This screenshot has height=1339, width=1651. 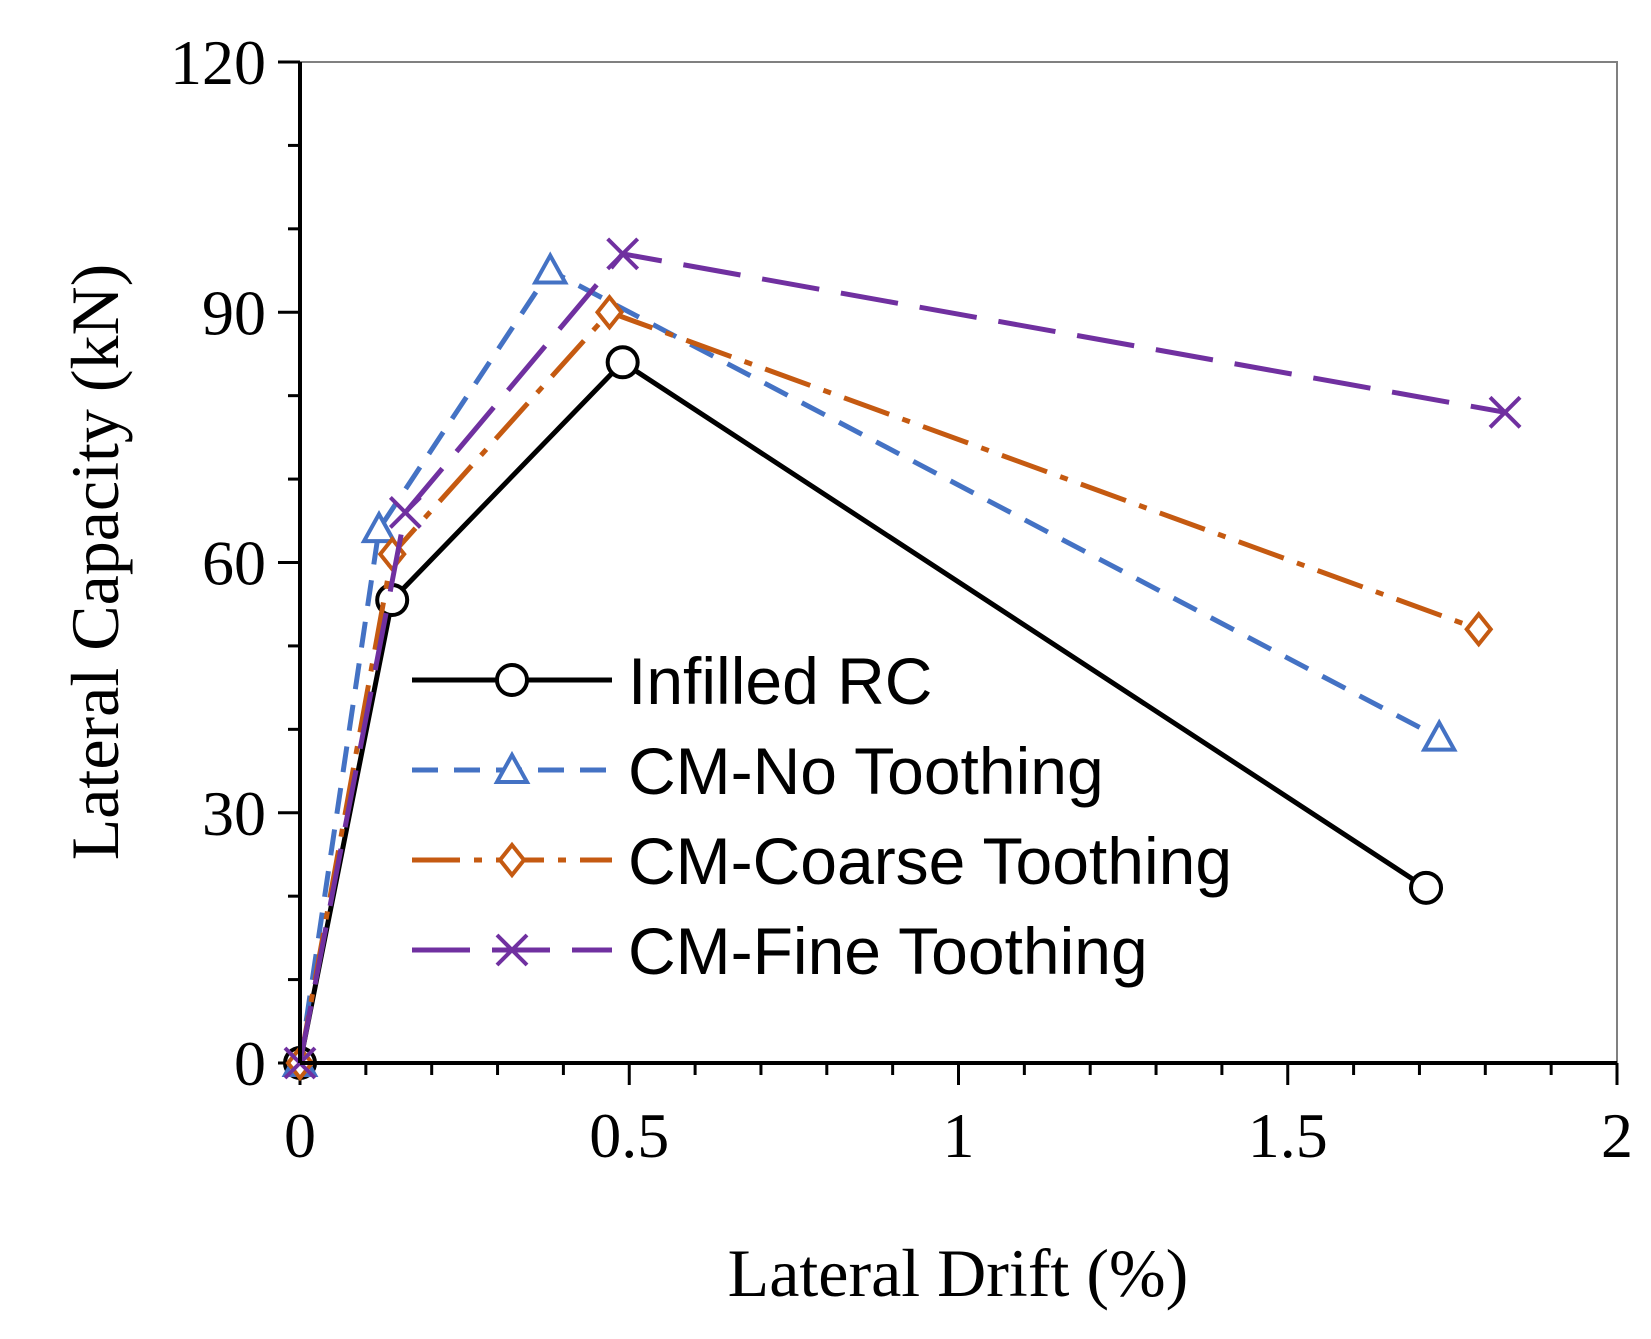 What do you see at coordinates (1288, 1135) in the screenshot?
I see `x-tick-label: 1.5` at bounding box center [1288, 1135].